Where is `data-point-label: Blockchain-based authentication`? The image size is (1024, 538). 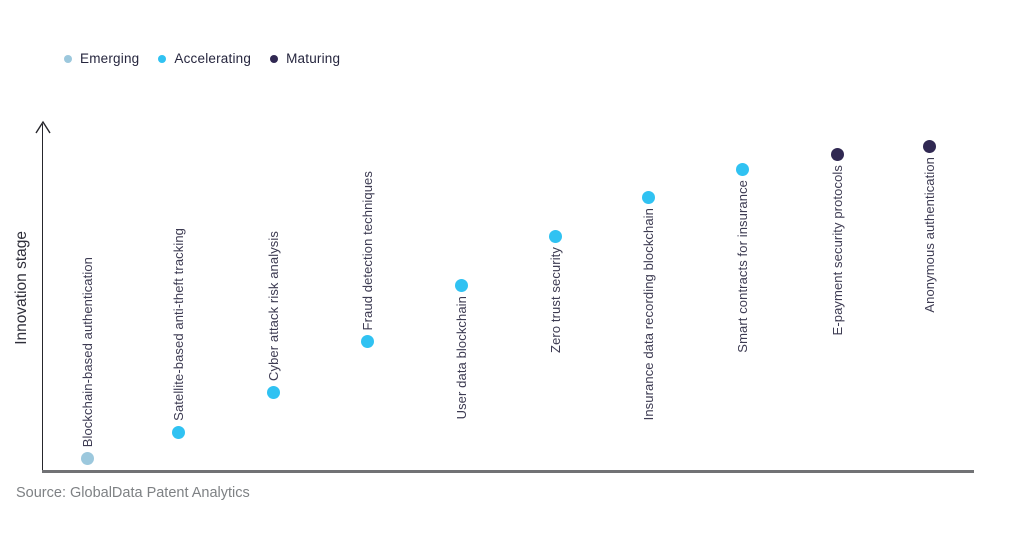 data-point-label: Blockchain-based authentication is located at coordinates (87, 351).